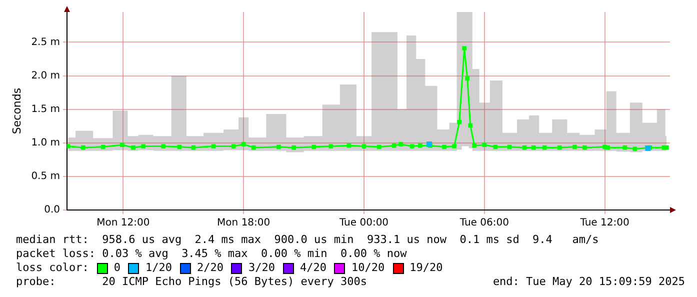 Image resolution: width=697 pixels, height=297 pixels. I want to click on x-tick-label: Tue 00:00, so click(363, 223).